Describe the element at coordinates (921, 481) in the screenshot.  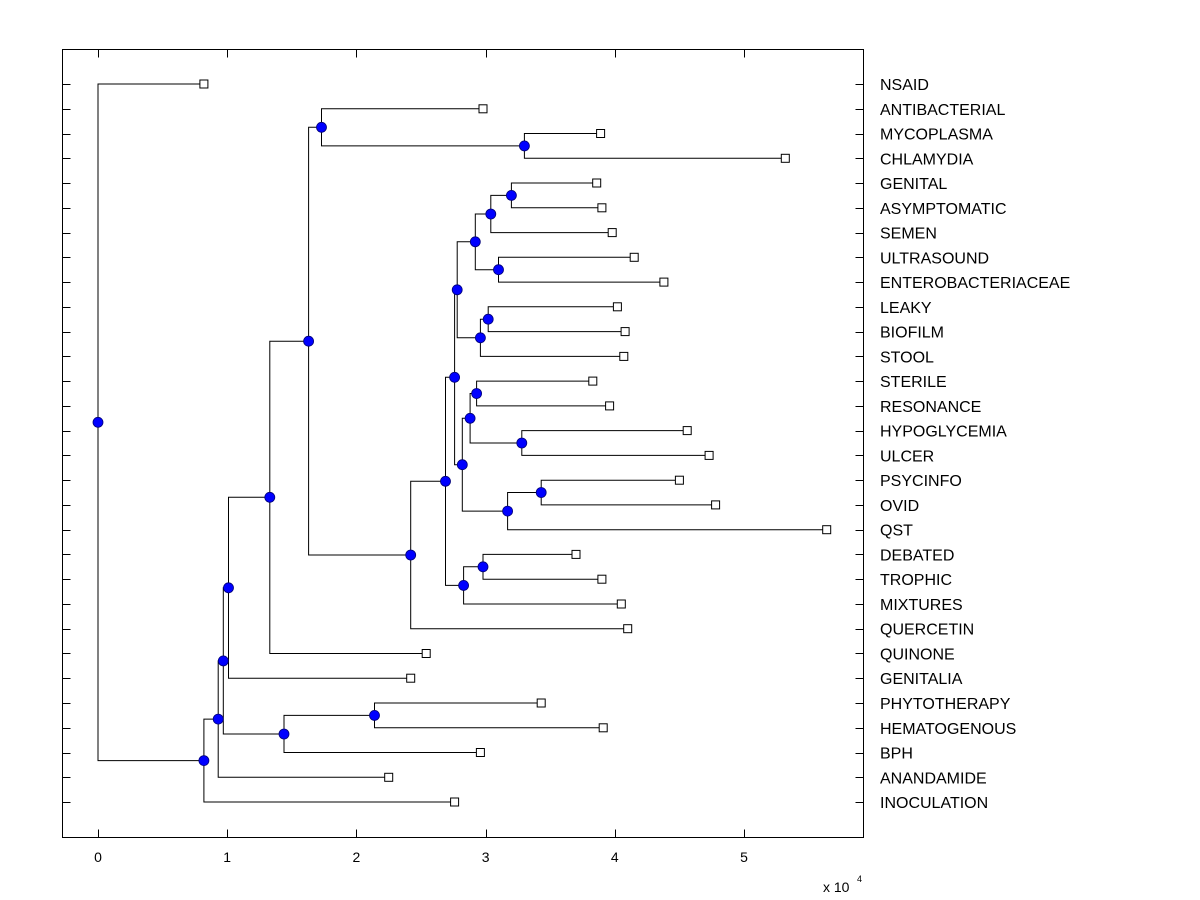
I see `leaf-label: PSYCINFO` at that location.